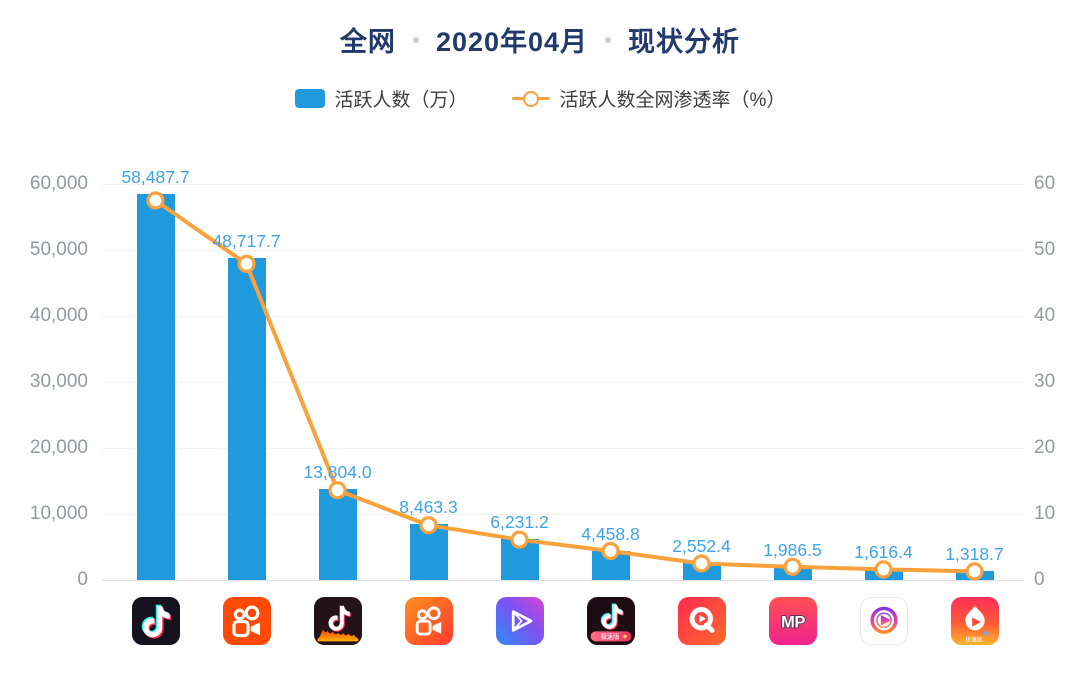  What do you see at coordinates (155, 386) in the screenshot?
I see `bar-douyin` at bounding box center [155, 386].